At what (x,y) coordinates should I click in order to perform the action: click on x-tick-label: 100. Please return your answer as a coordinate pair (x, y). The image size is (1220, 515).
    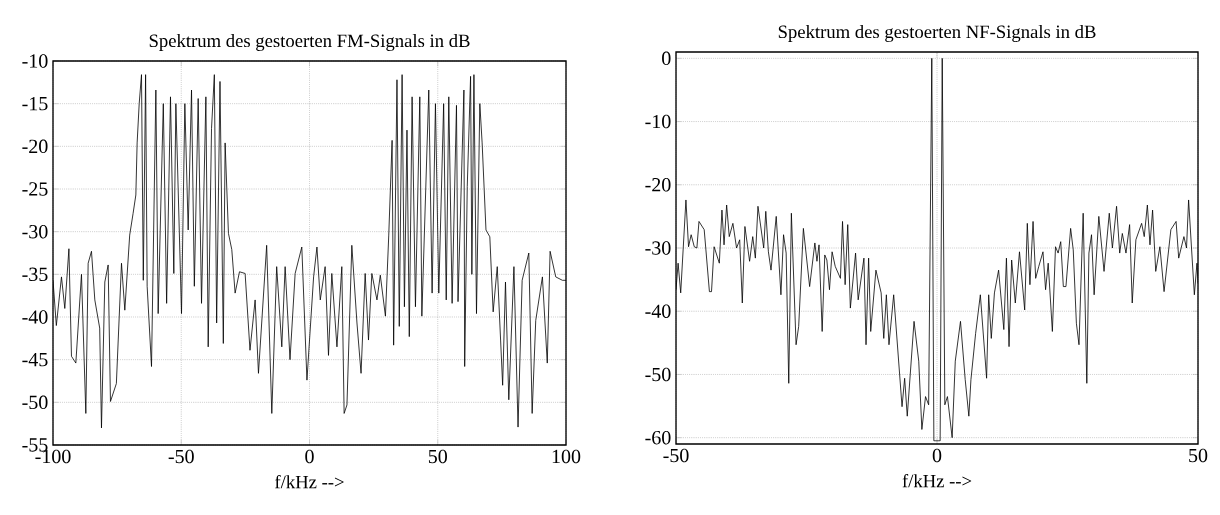
    Looking at the image, I should click on (566, 456).